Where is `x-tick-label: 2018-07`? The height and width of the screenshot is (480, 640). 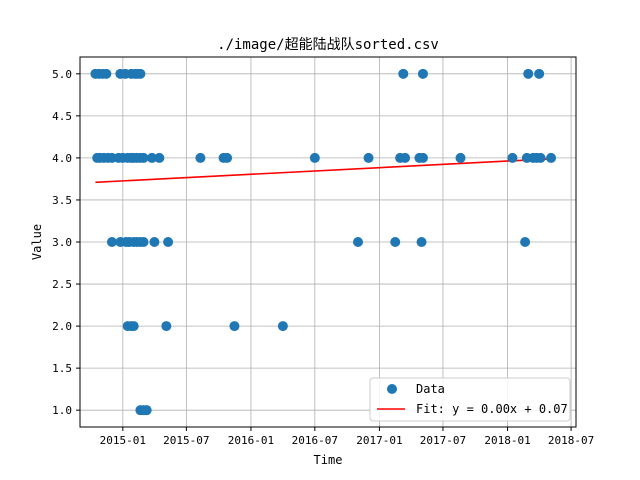
x-tick-label: 2018-07 is located at coordinates (571, 440).